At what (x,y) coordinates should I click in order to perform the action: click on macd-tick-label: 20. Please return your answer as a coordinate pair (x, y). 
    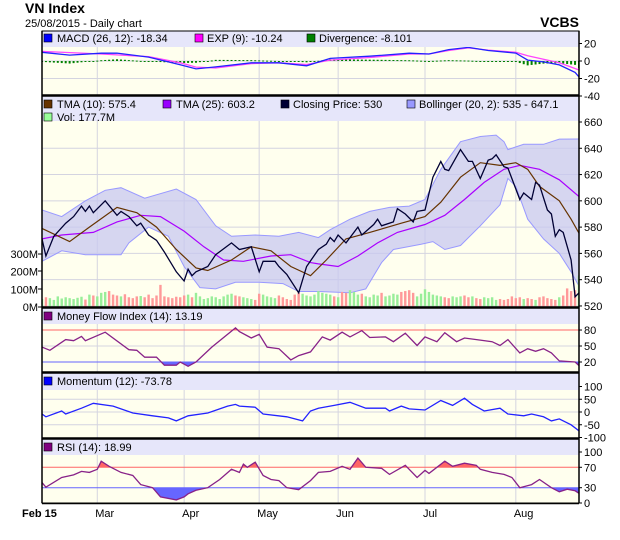
    Looking at the image, I should click on (590, 45).